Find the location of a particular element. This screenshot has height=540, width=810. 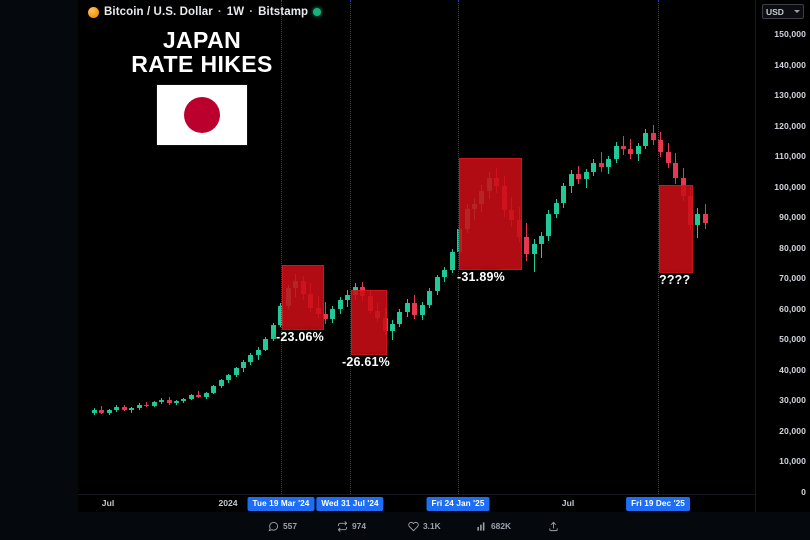

price-tick: 30,000 is located at coordinates (792, 400).